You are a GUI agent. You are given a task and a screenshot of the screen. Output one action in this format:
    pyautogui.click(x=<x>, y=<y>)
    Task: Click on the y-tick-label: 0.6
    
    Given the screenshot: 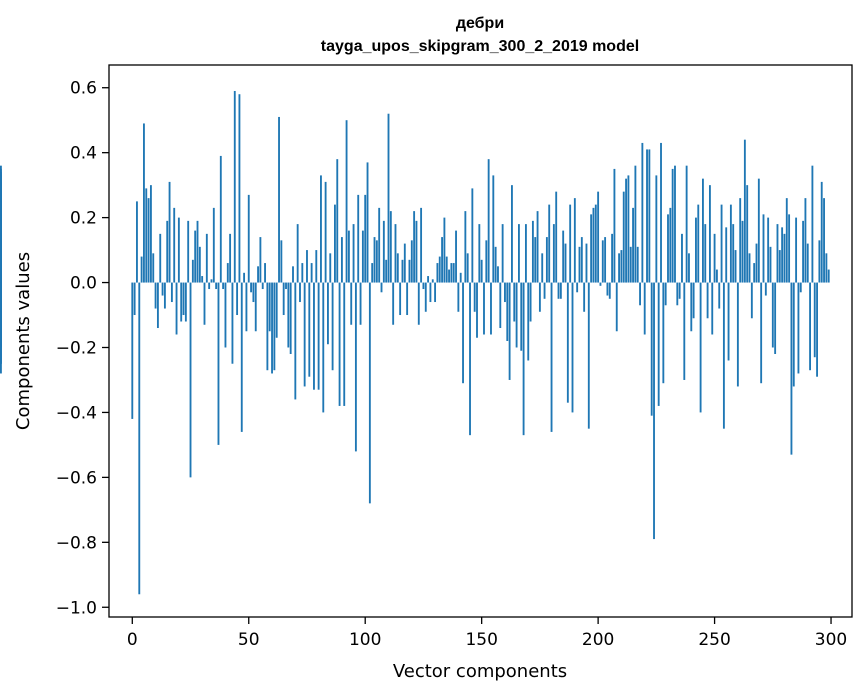 What is the action you would take?
    pyautogui.click(x=83, y=89)
    